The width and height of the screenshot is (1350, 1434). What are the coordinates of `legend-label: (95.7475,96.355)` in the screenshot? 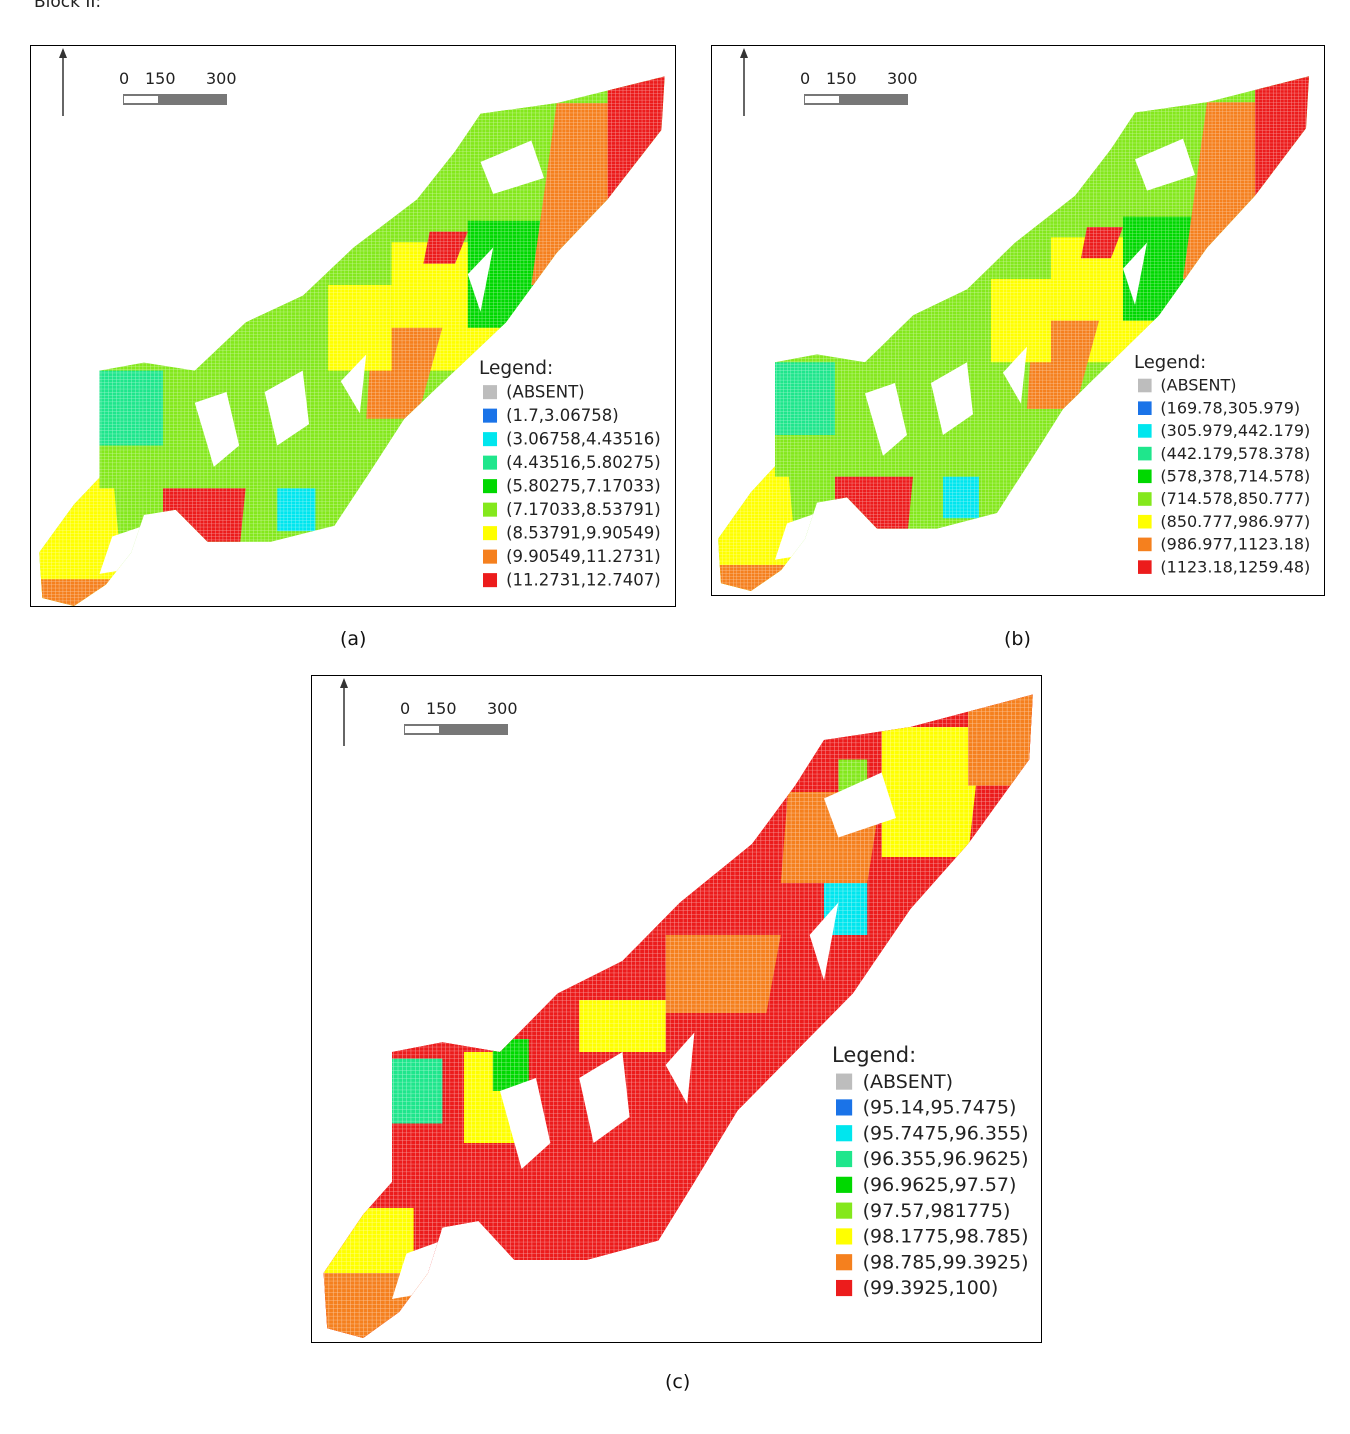 It's located at (946, 1133).